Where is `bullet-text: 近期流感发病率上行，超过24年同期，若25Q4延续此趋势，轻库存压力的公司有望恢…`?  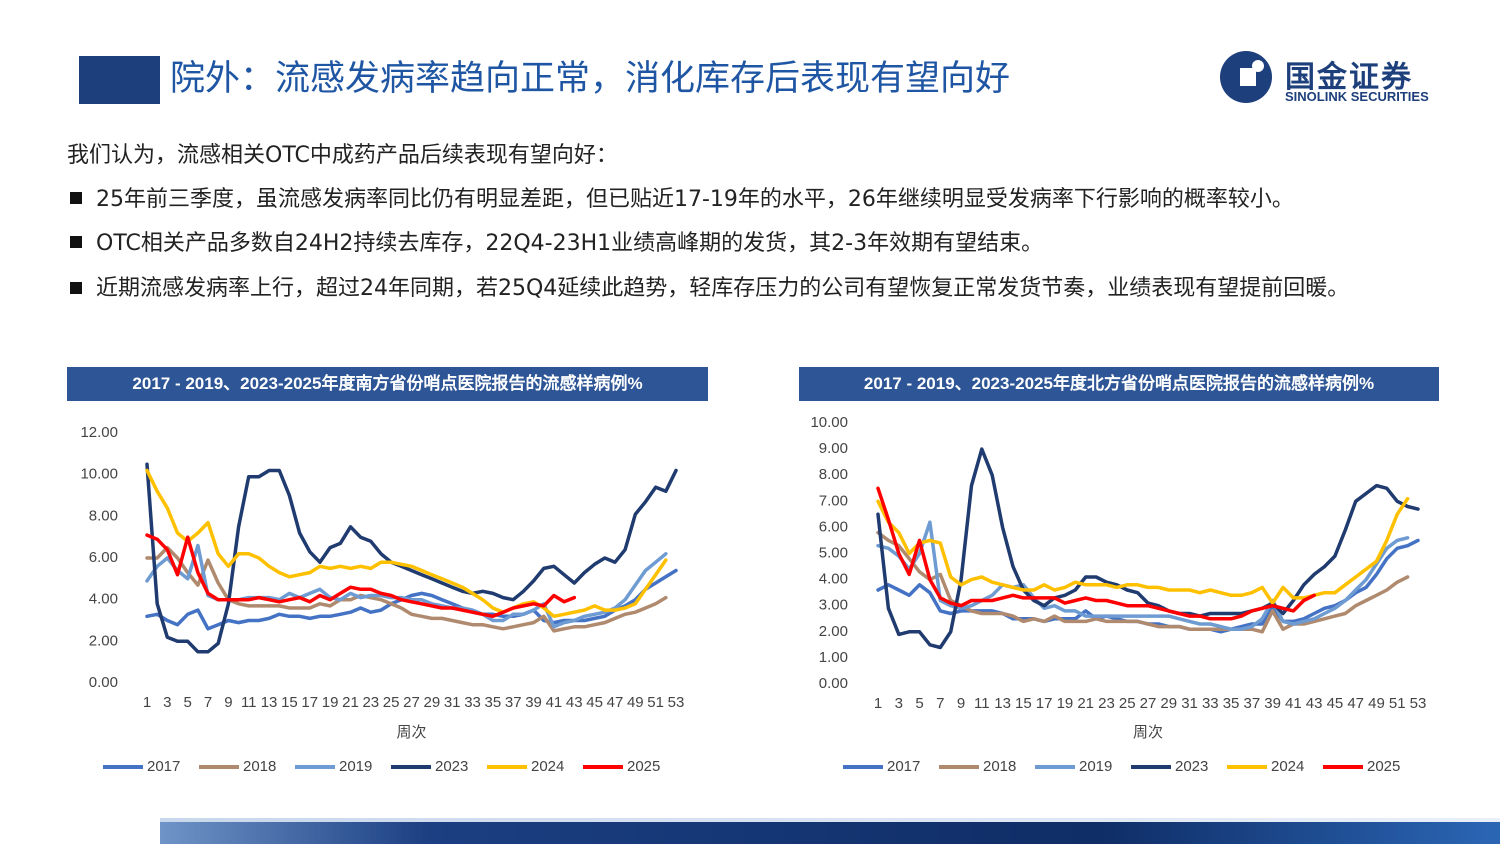 bullet-text: 近期流感发病率上行，超过24年同期，若25Q4延续此趋势，轻库存压力的公司有望恢… is located at coordinates (723, 288).